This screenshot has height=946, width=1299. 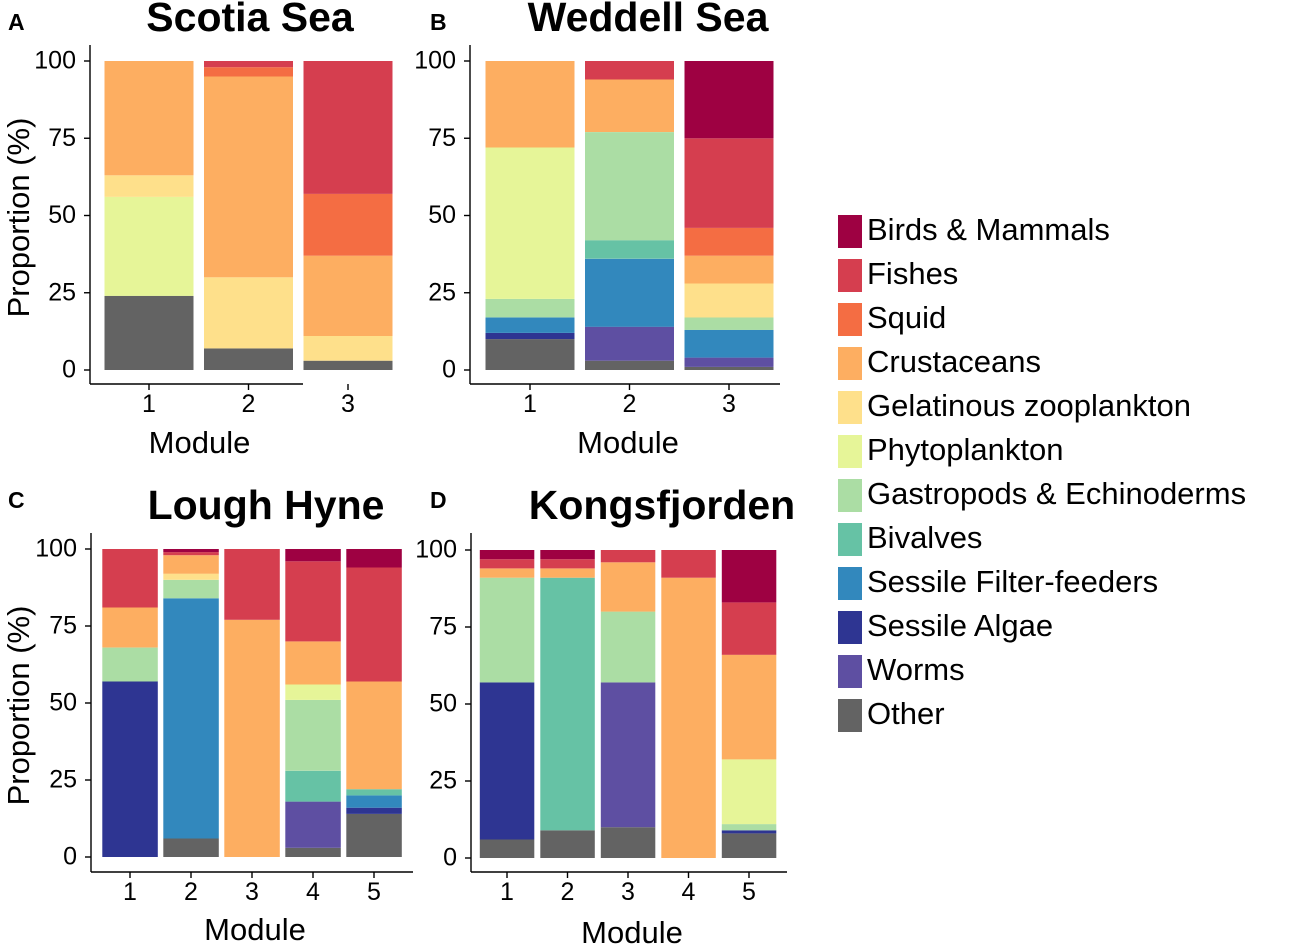 I want to click on panel-kongsfjorden: D Kongsfjorden 0 25 50 75 100 1 2 3 4 5 Module, so click(x=605, y=714).